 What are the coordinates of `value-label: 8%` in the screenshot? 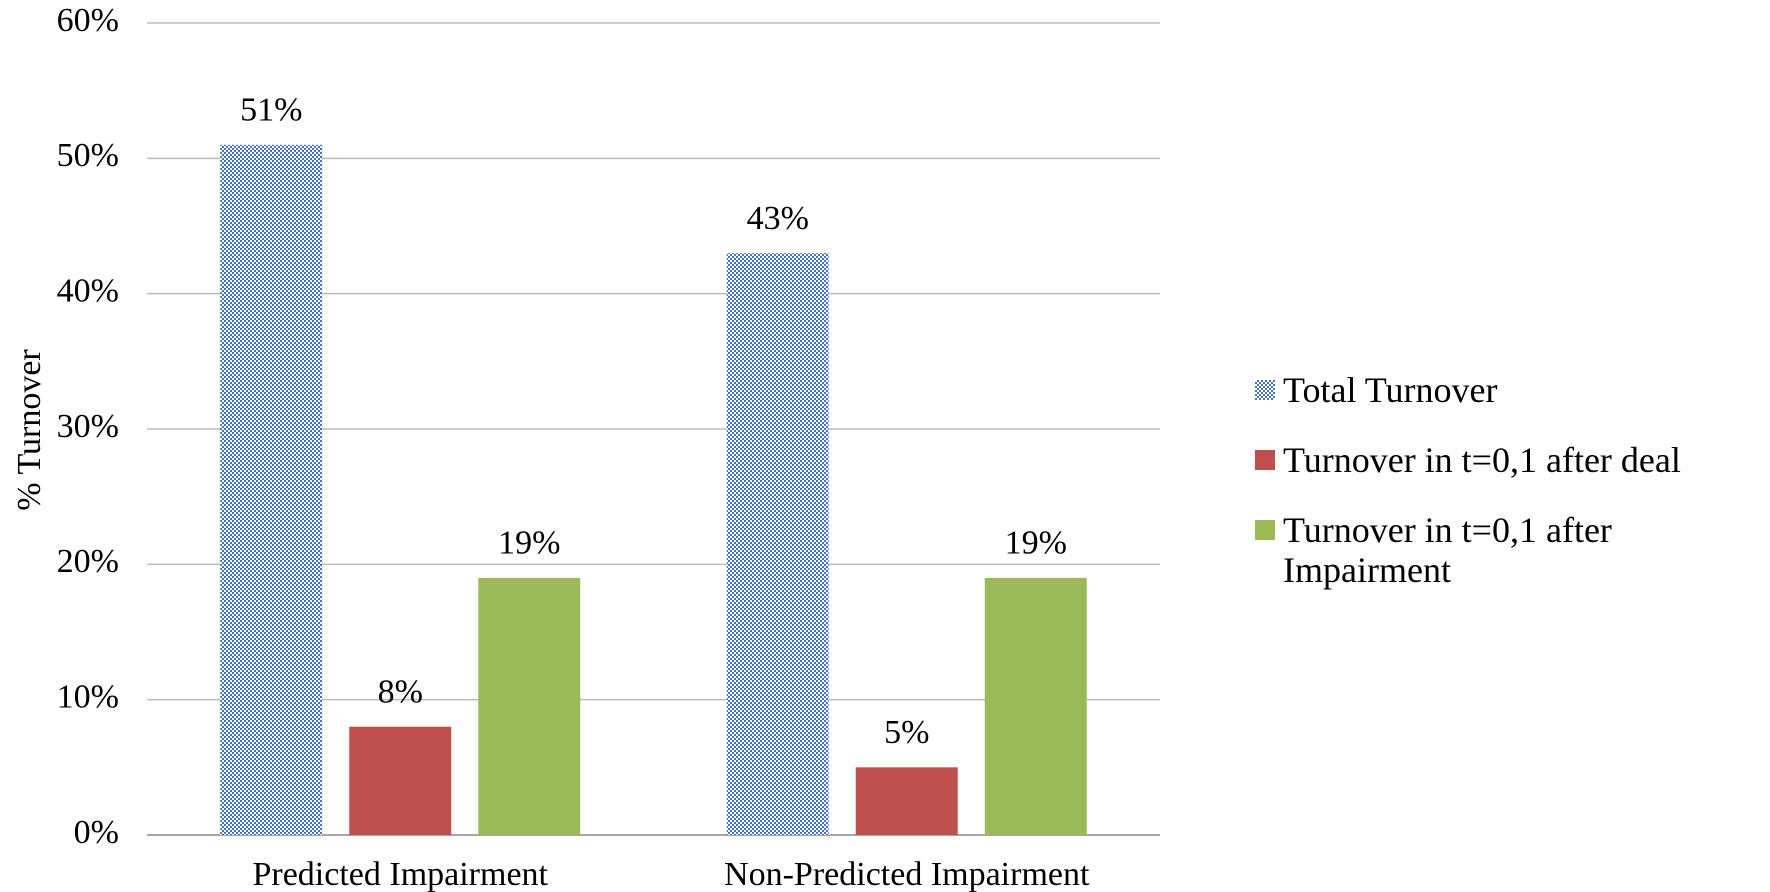 It's located at (400, 692).